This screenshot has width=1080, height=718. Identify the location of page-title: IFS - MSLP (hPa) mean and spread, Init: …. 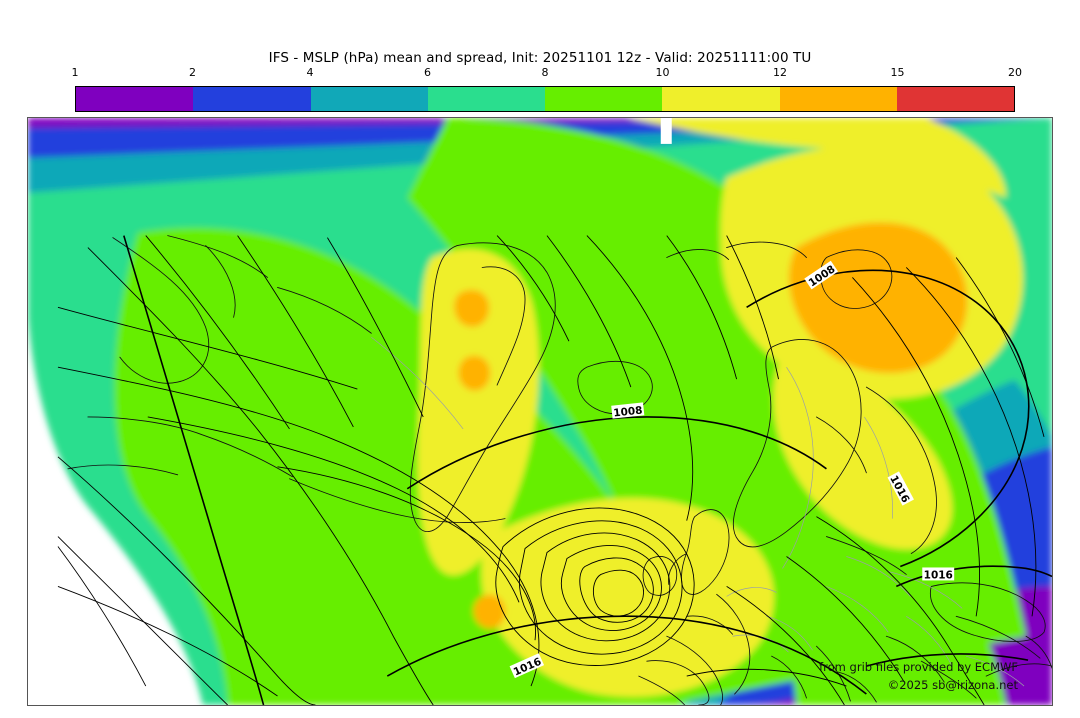
(540, 58).